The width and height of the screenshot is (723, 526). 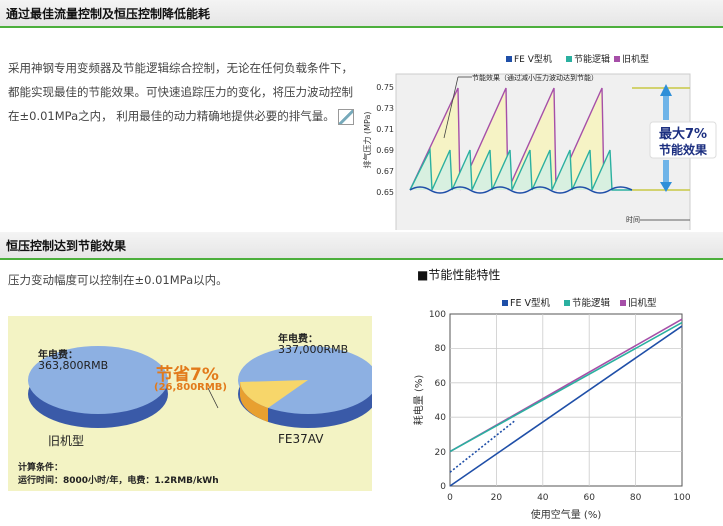 What do you see at coordinates (367, 139) in the screenshot?
I see `pressure-ylabel: 排气压力 (MPa)` at bounding box center [367, 139].